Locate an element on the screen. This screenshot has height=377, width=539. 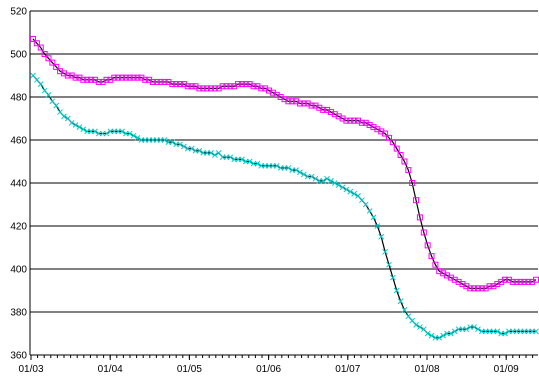
x-tick-label: 01/04 is located at coordinates (110, 369).